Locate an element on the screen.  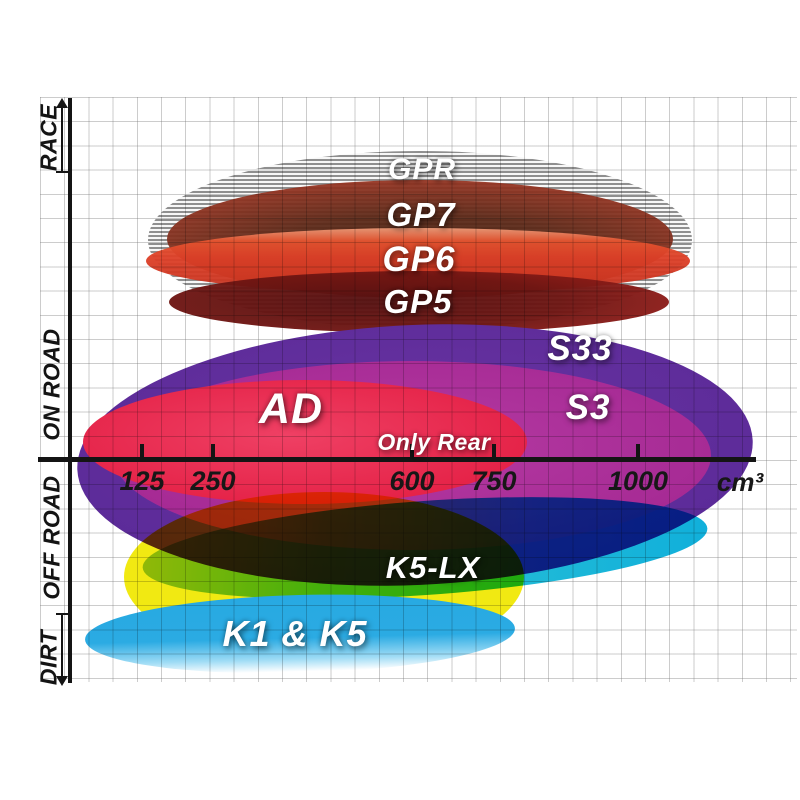
x-tick-label-600: 600 is located at coordinates (412, 481).